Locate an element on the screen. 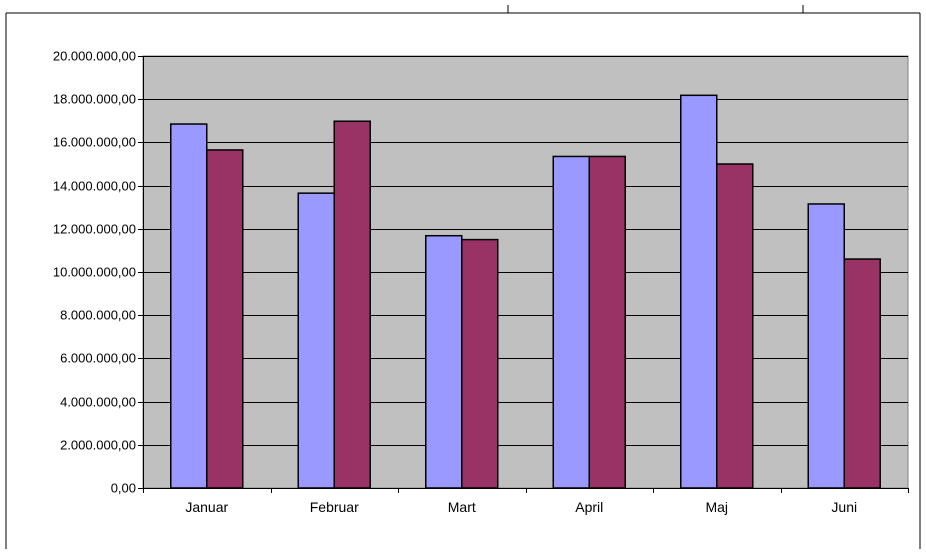  y-tick-label: 6.000.000,00 is located at coordinates (98, 358).